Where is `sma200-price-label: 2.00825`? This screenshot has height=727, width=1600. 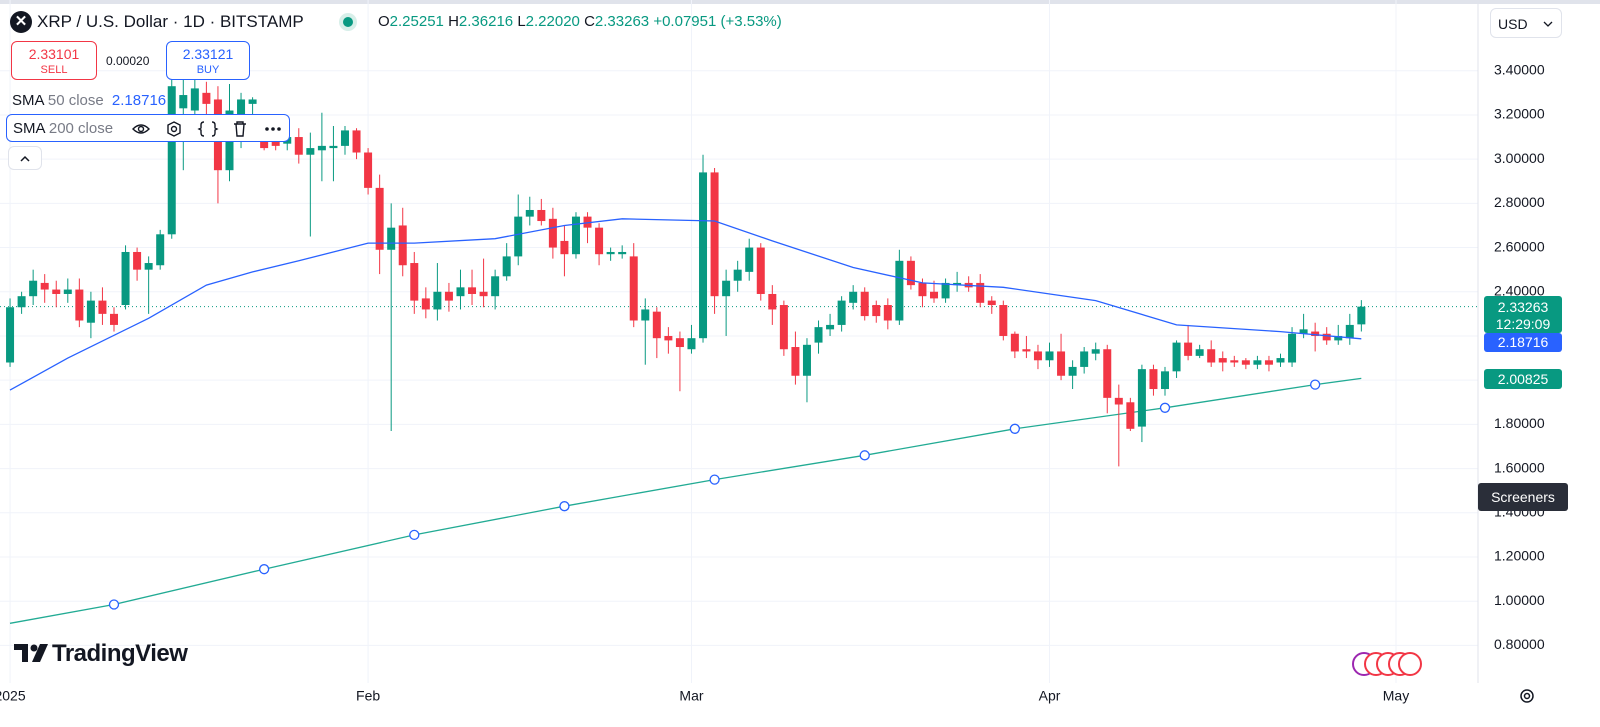
sma200-price-label: 2.00825 is located at coordinates (1523, 379).